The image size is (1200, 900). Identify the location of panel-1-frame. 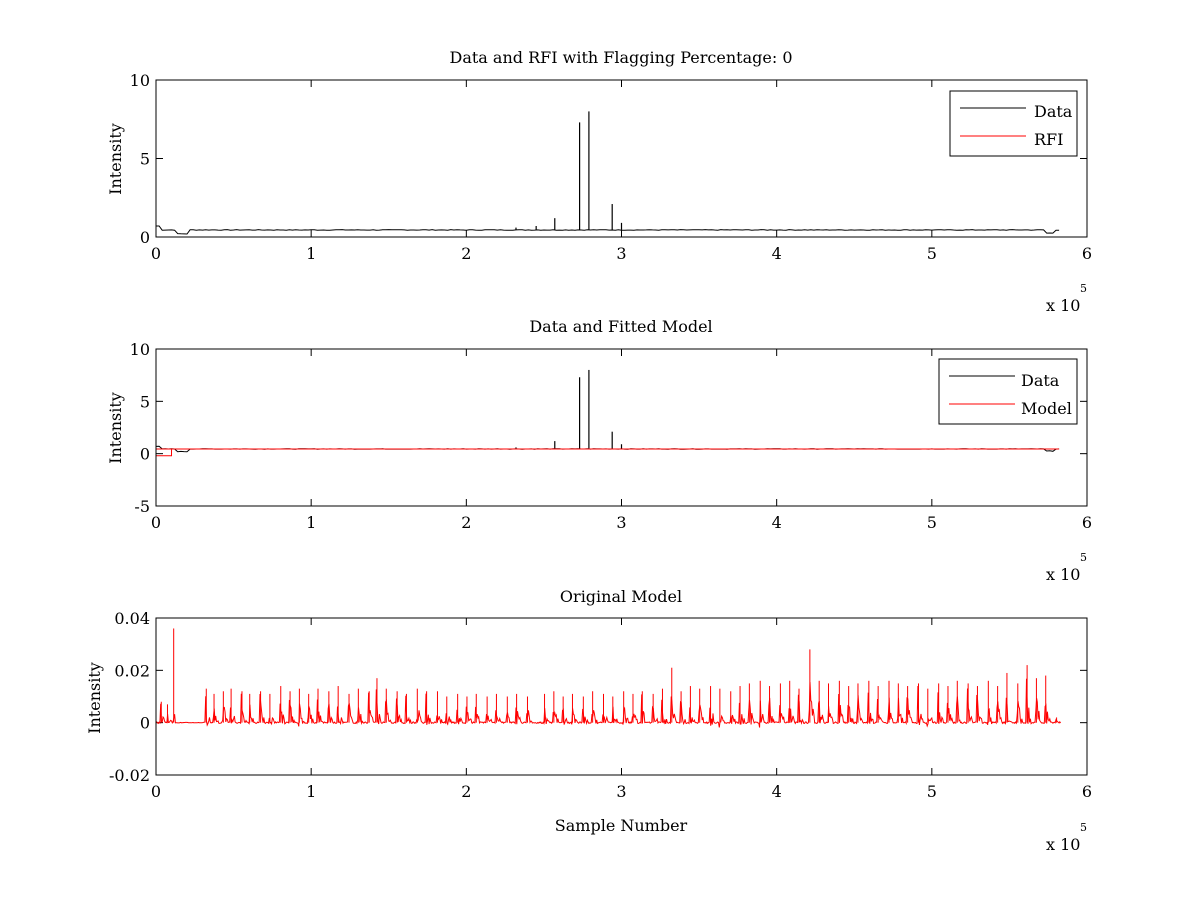
(621, 158).